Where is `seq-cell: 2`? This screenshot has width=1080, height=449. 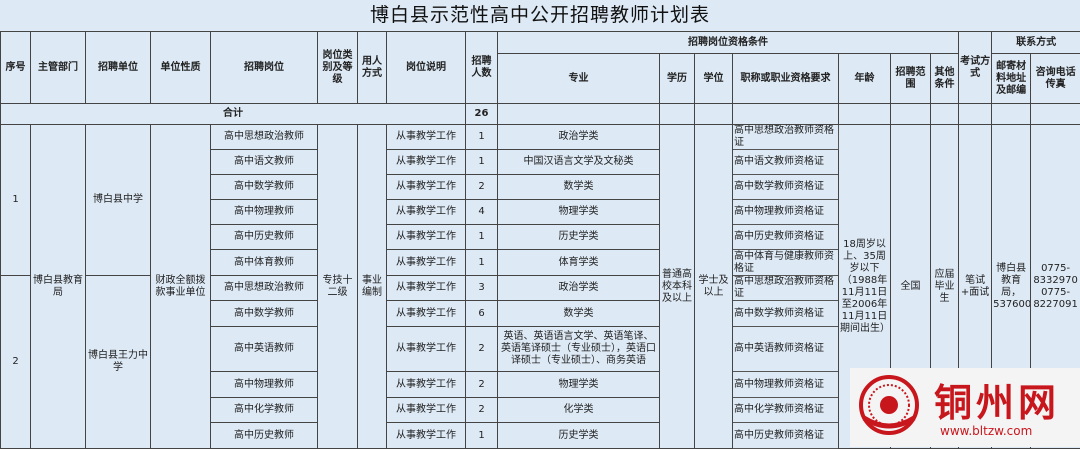 seq-cell: 2 is located at coordinates (16, 362).